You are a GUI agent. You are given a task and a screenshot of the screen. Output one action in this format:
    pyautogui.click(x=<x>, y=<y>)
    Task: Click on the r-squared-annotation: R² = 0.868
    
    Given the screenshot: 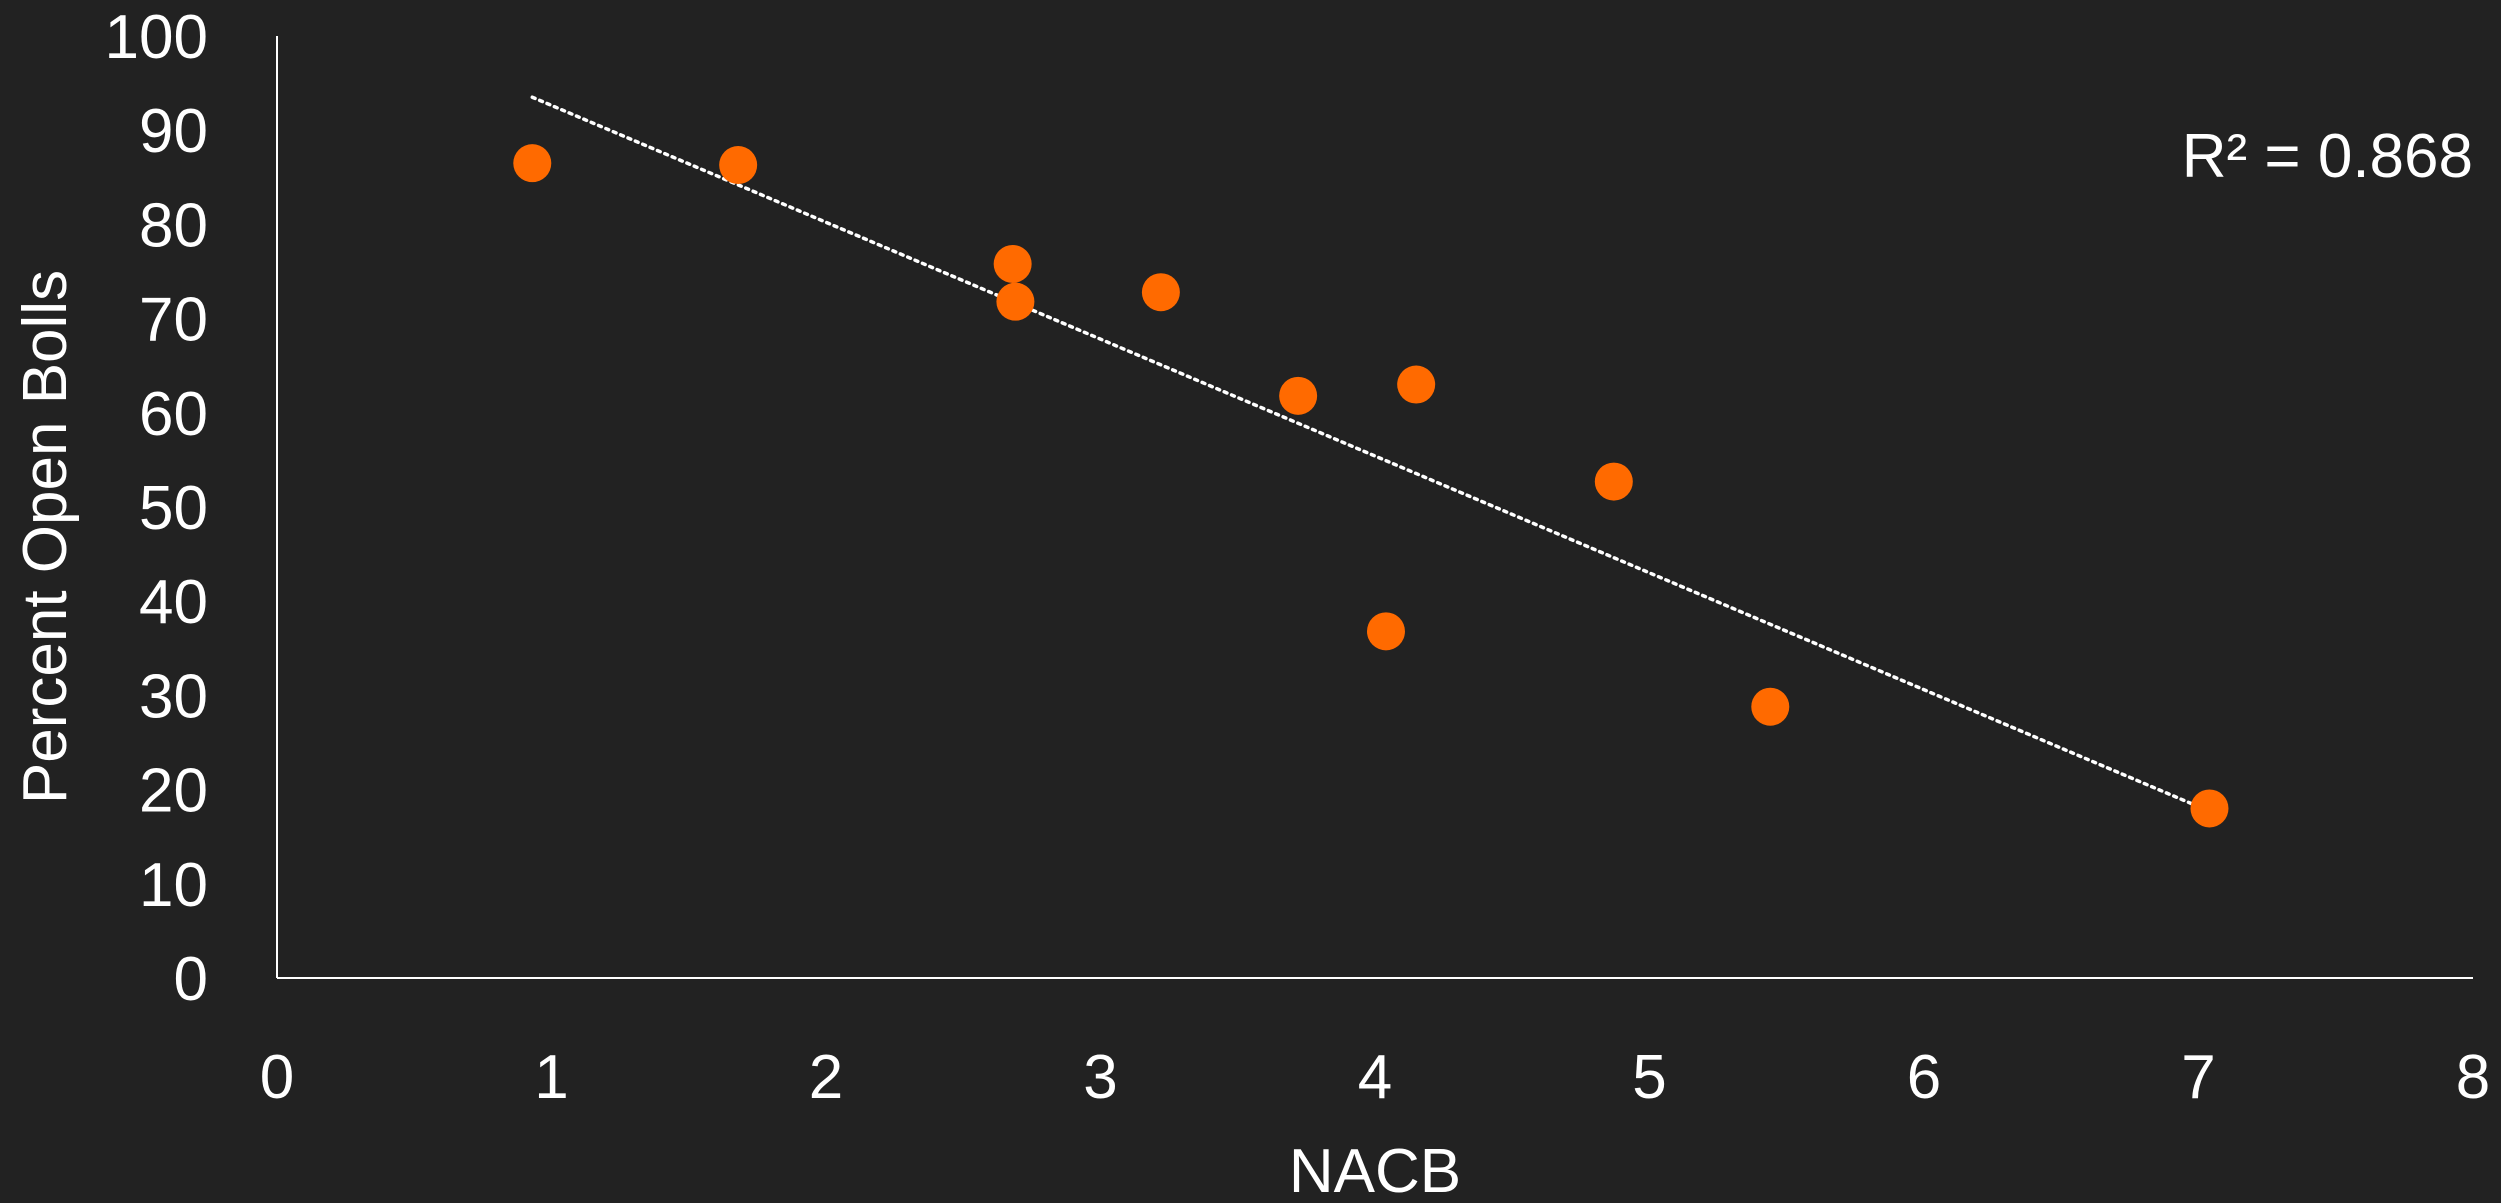 What is the action you would take?
    pyautogui.click(x=2327, y=156)
    